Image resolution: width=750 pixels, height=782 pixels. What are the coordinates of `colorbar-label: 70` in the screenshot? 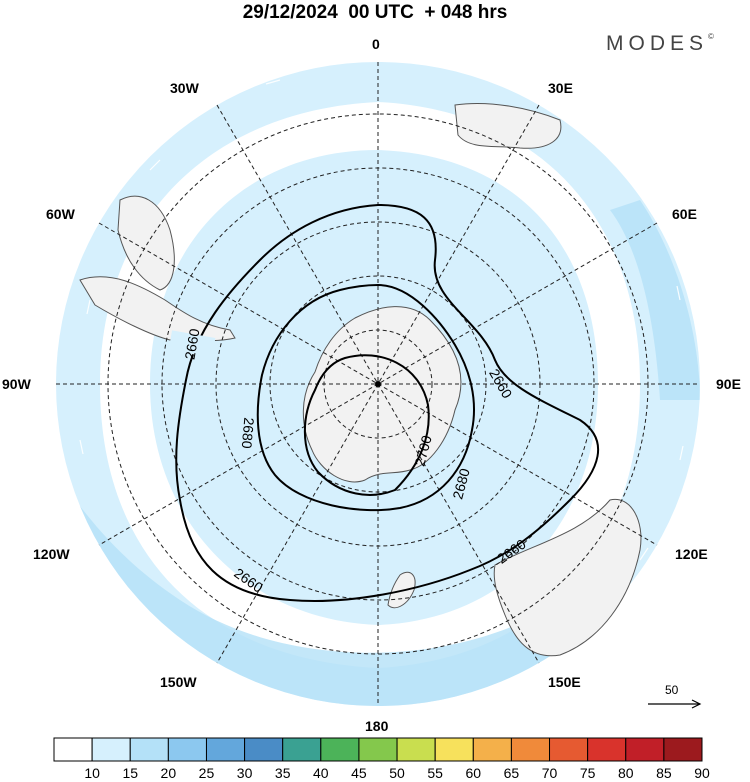 It's located at (549, 773).